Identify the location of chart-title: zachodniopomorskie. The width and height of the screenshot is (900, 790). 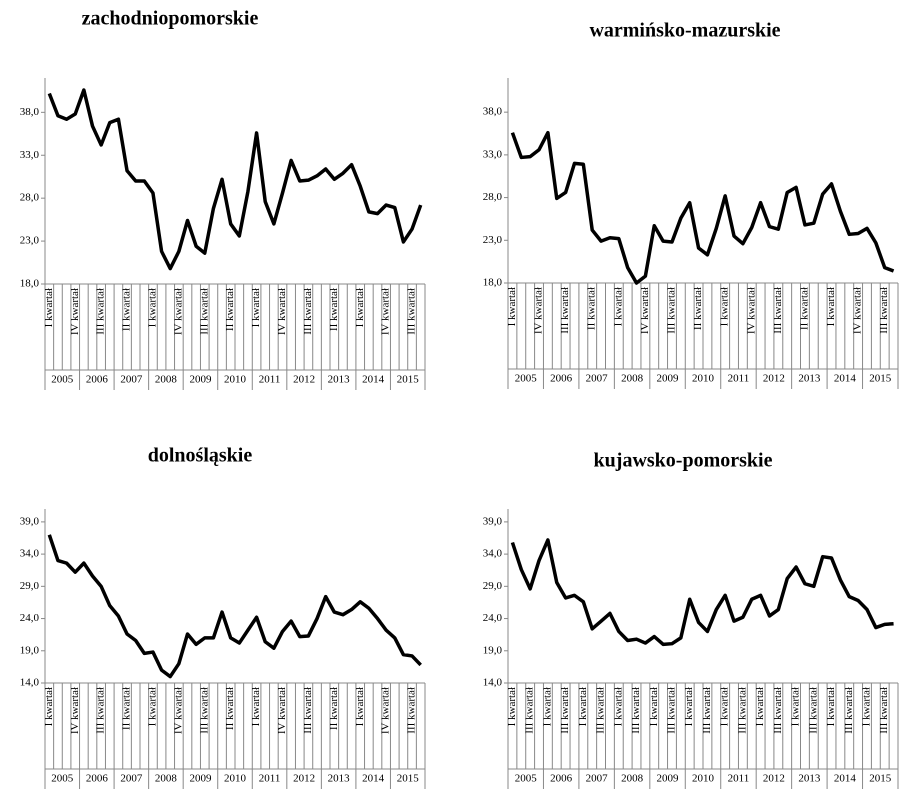
(170, 19).